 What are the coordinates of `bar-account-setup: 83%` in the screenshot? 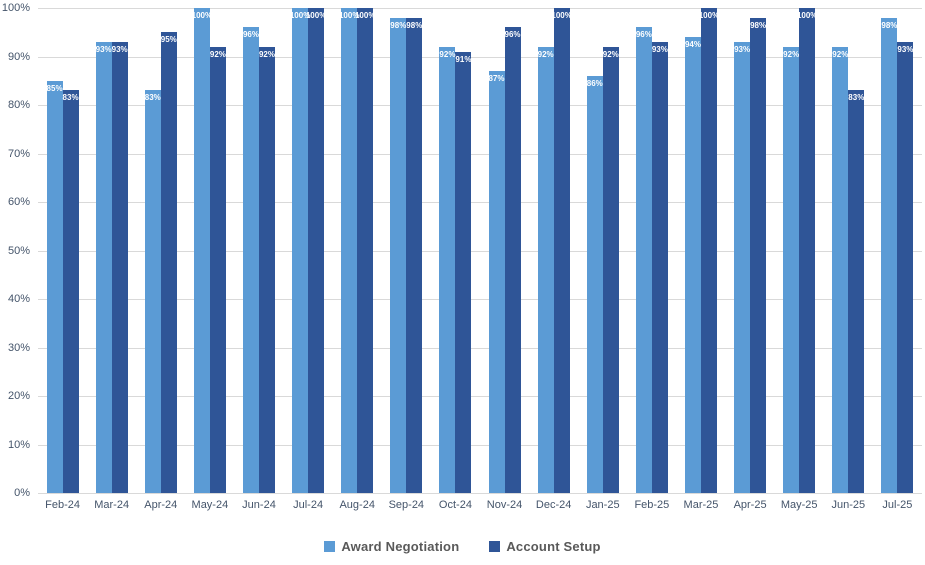 It's located at (856, 291).